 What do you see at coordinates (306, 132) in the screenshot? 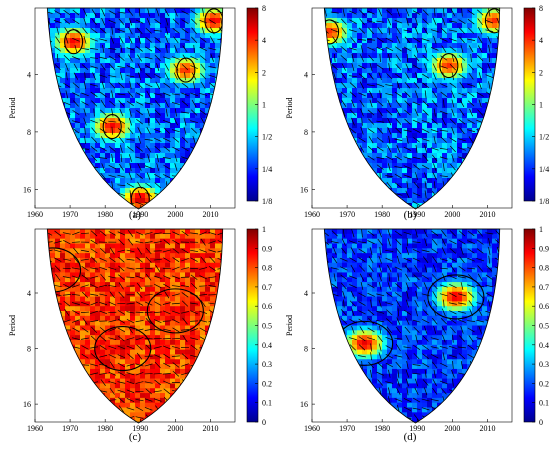
I see `y-tick-label: 8` at bounding box center [306, 132].